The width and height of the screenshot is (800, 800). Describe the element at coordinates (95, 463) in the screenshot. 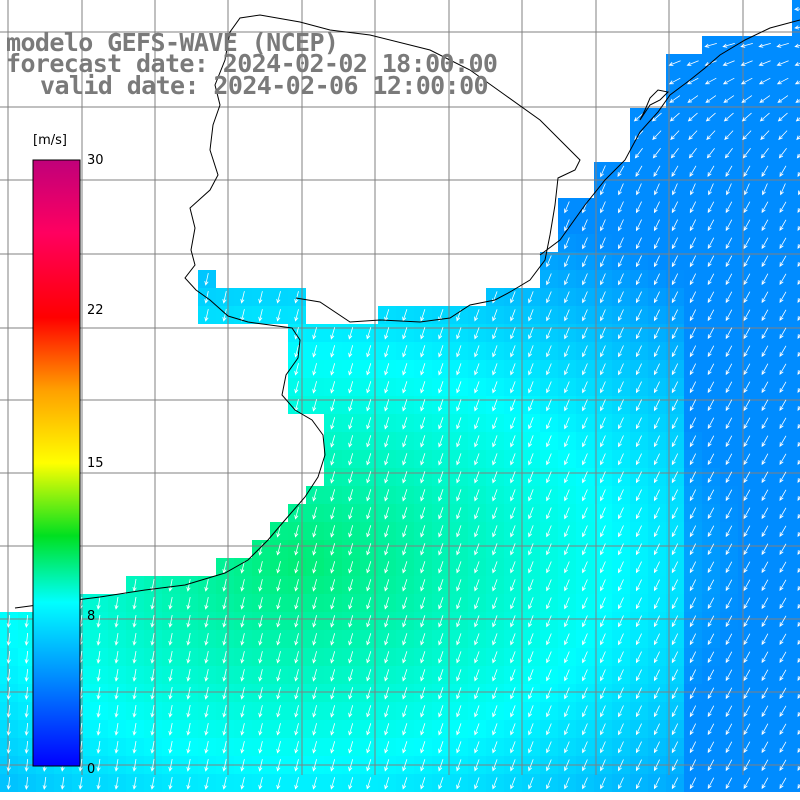

I see `colorbar-tick-label: 15` at that location.